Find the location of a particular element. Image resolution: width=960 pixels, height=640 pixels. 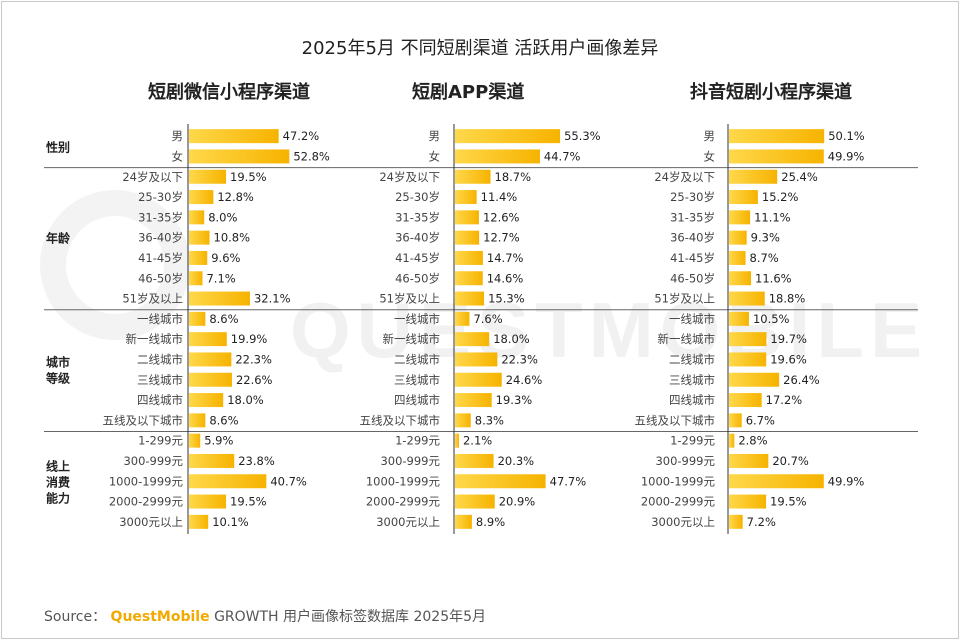

watermark-text: QUESTMOBILE is located at coordinates (609, 330).